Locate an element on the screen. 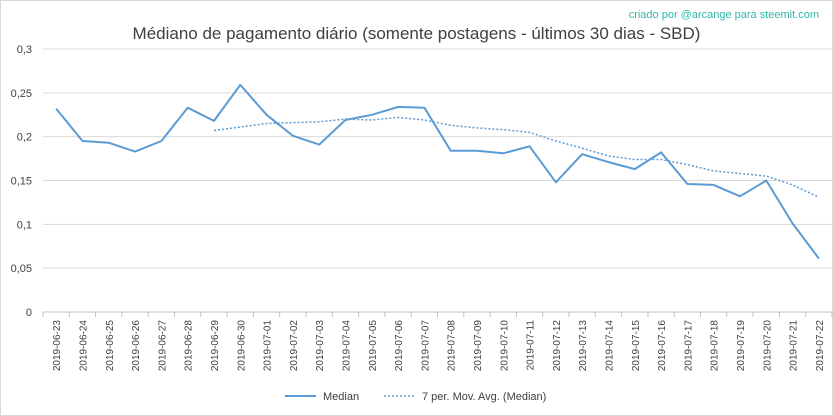  x-tick-label: 2019-07-09 is located at coordinates (478, 346).